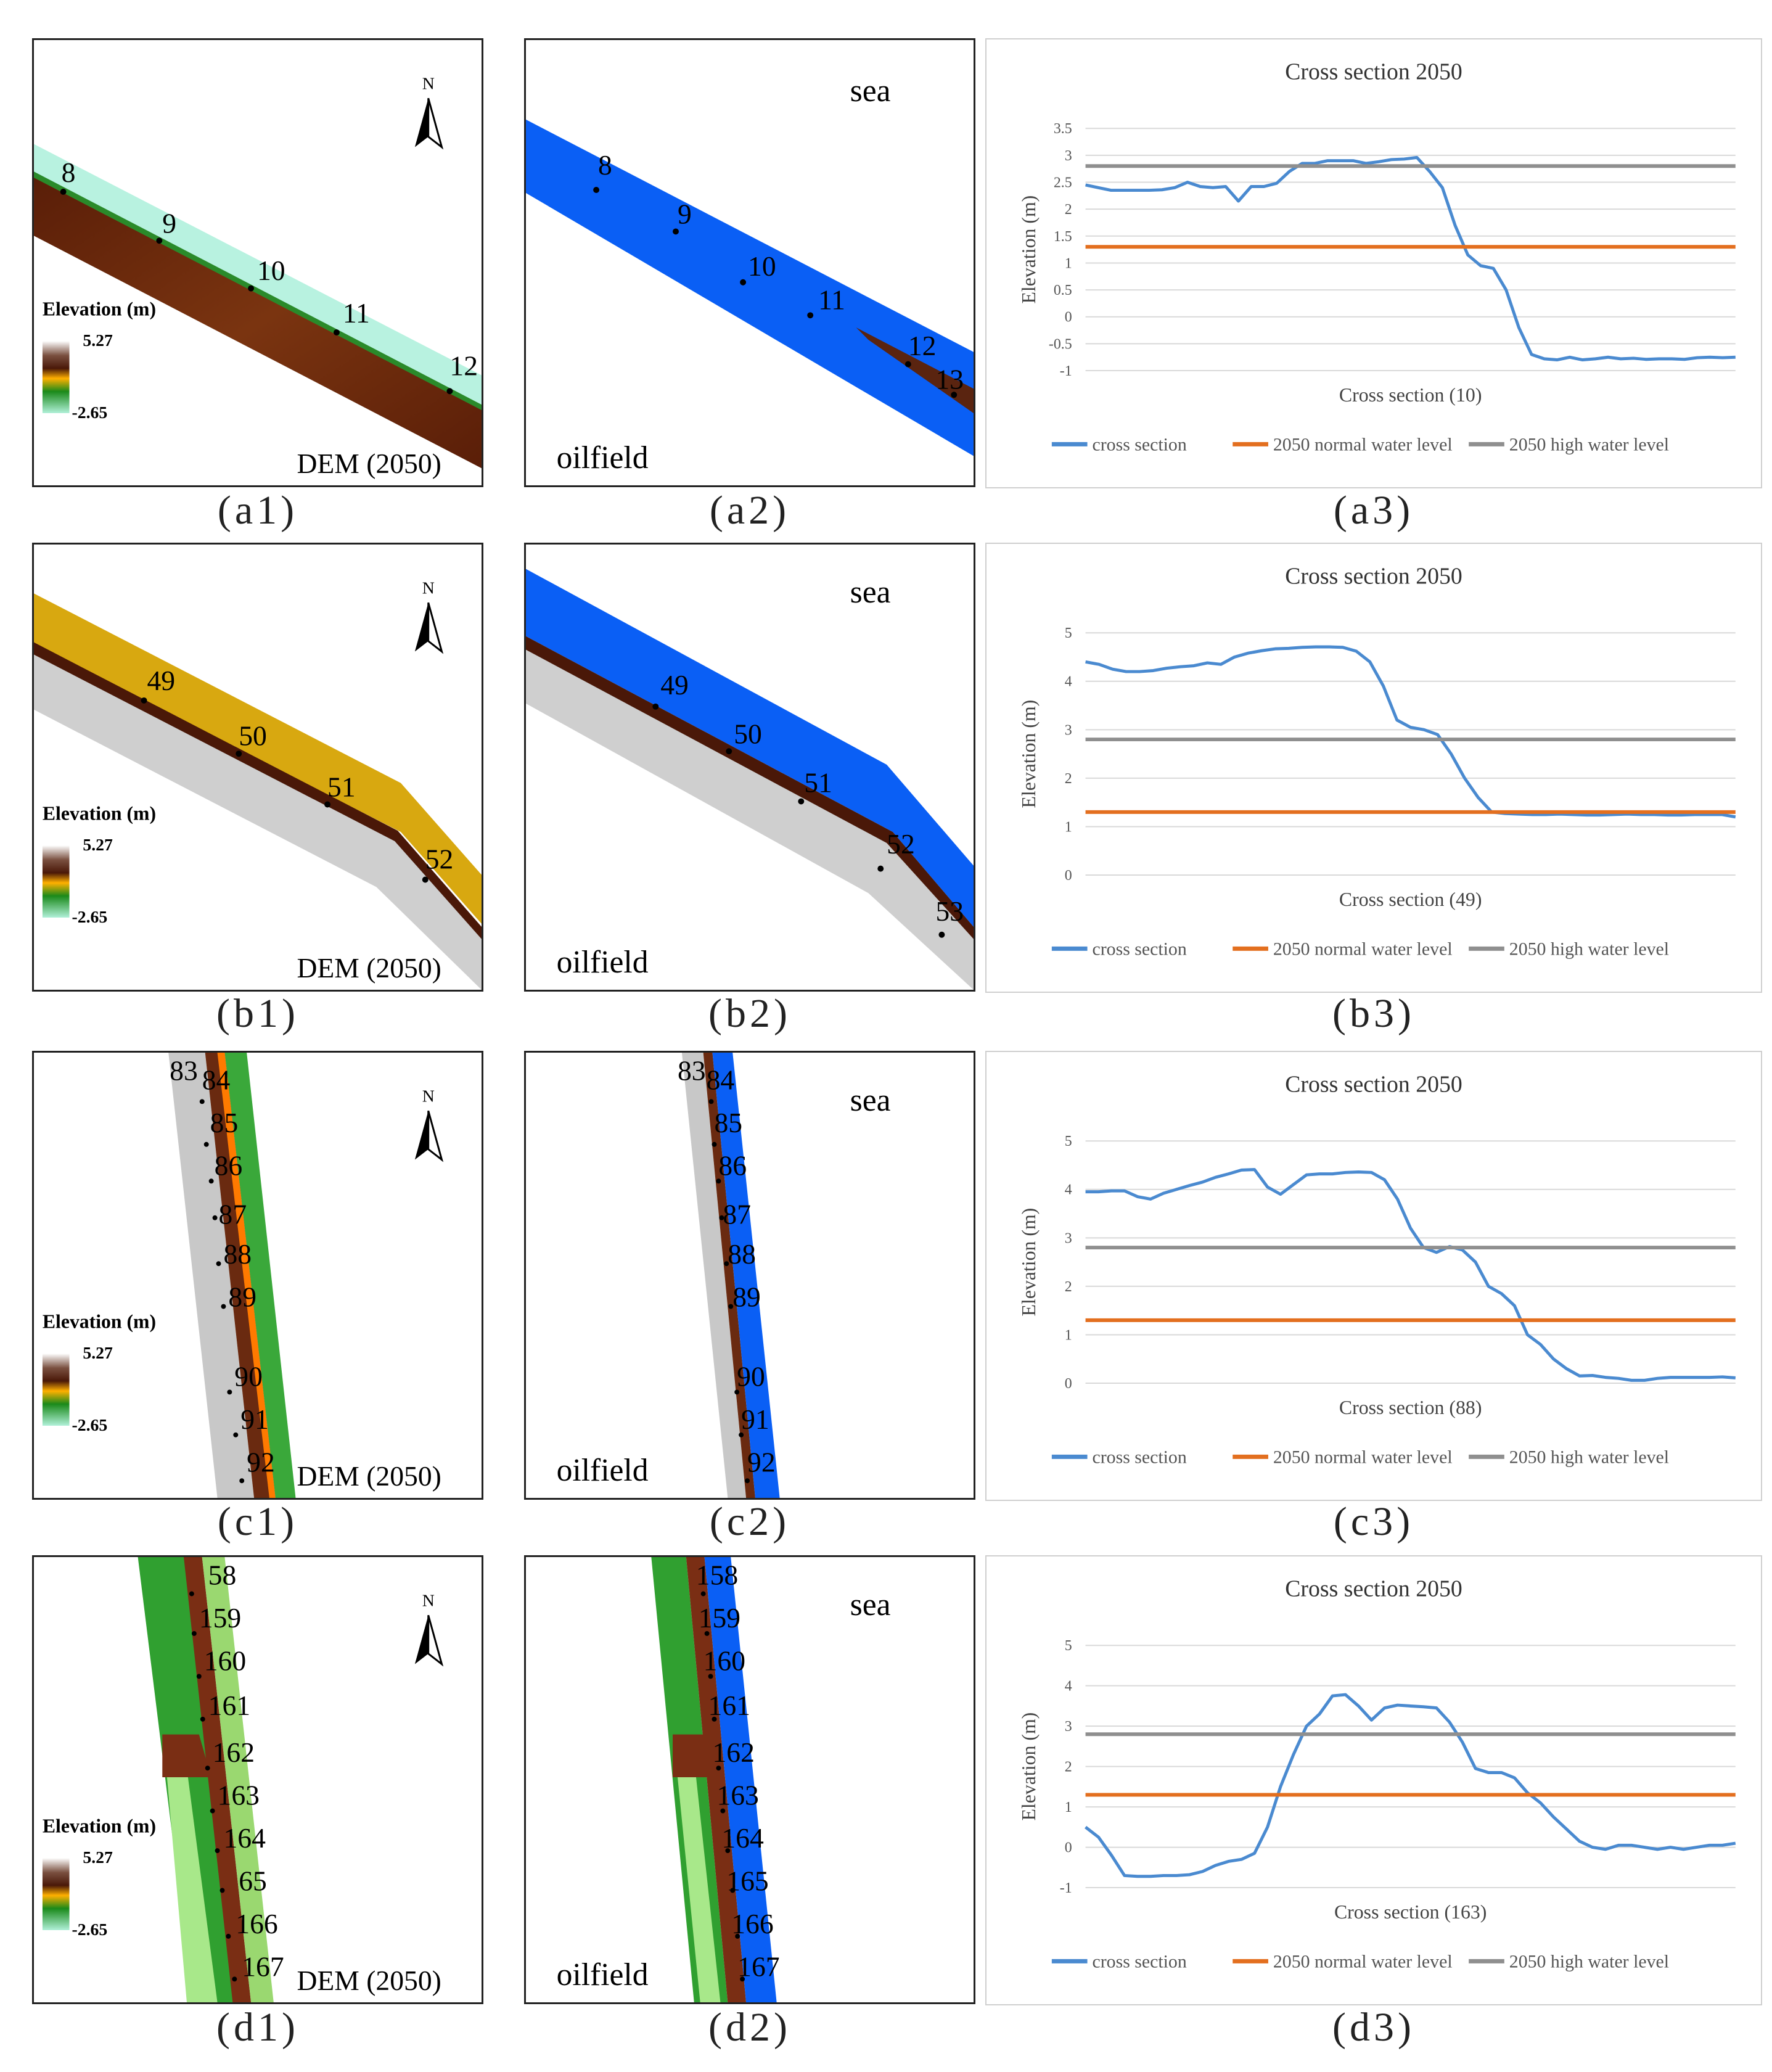  Describe the element at coordinates (949, 379) in the screenshot. I see `point-label: 13` at that location.